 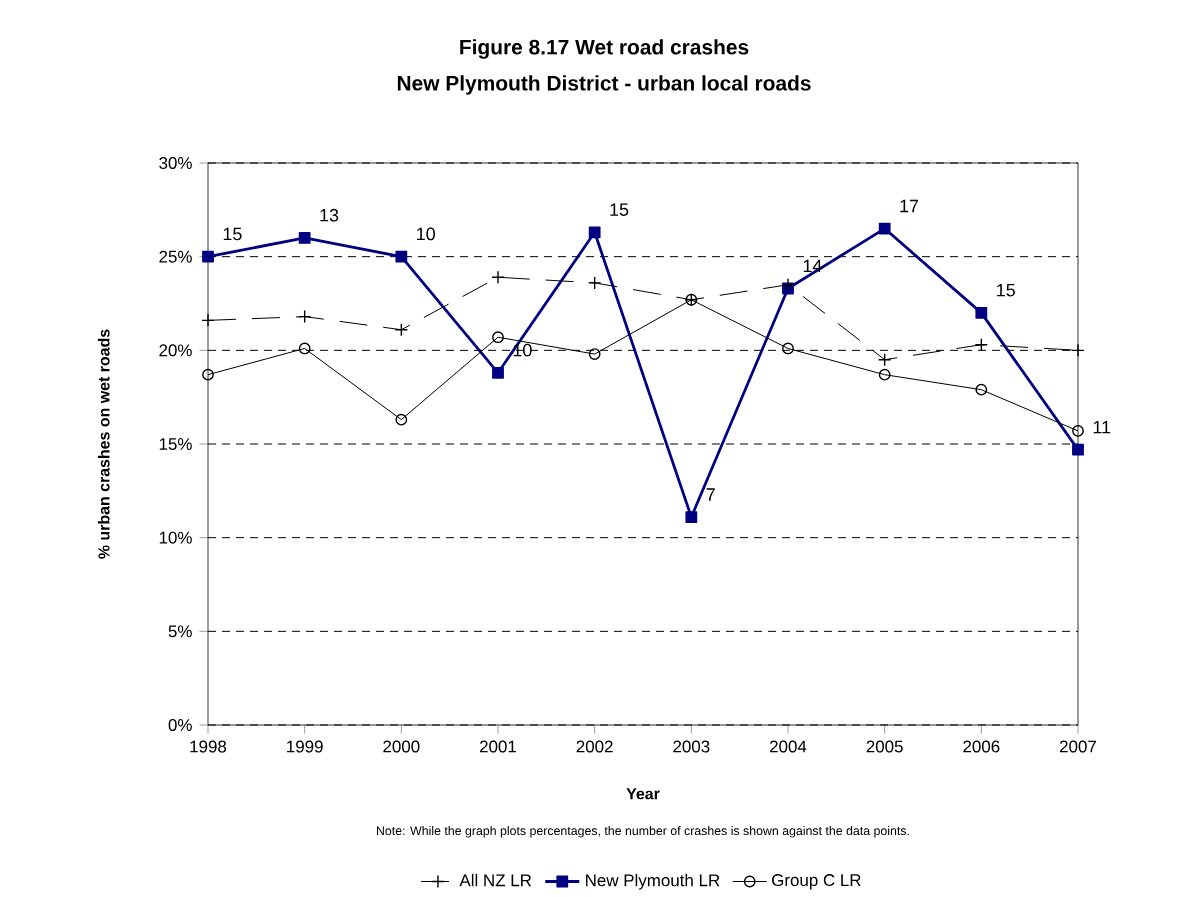 What do you see at coordinates (642, 832) in the screenshot?
I see `text: Note: While the graph plots percentages, the number of crashes is shown against the data points.` at bounding box center [642, 832].